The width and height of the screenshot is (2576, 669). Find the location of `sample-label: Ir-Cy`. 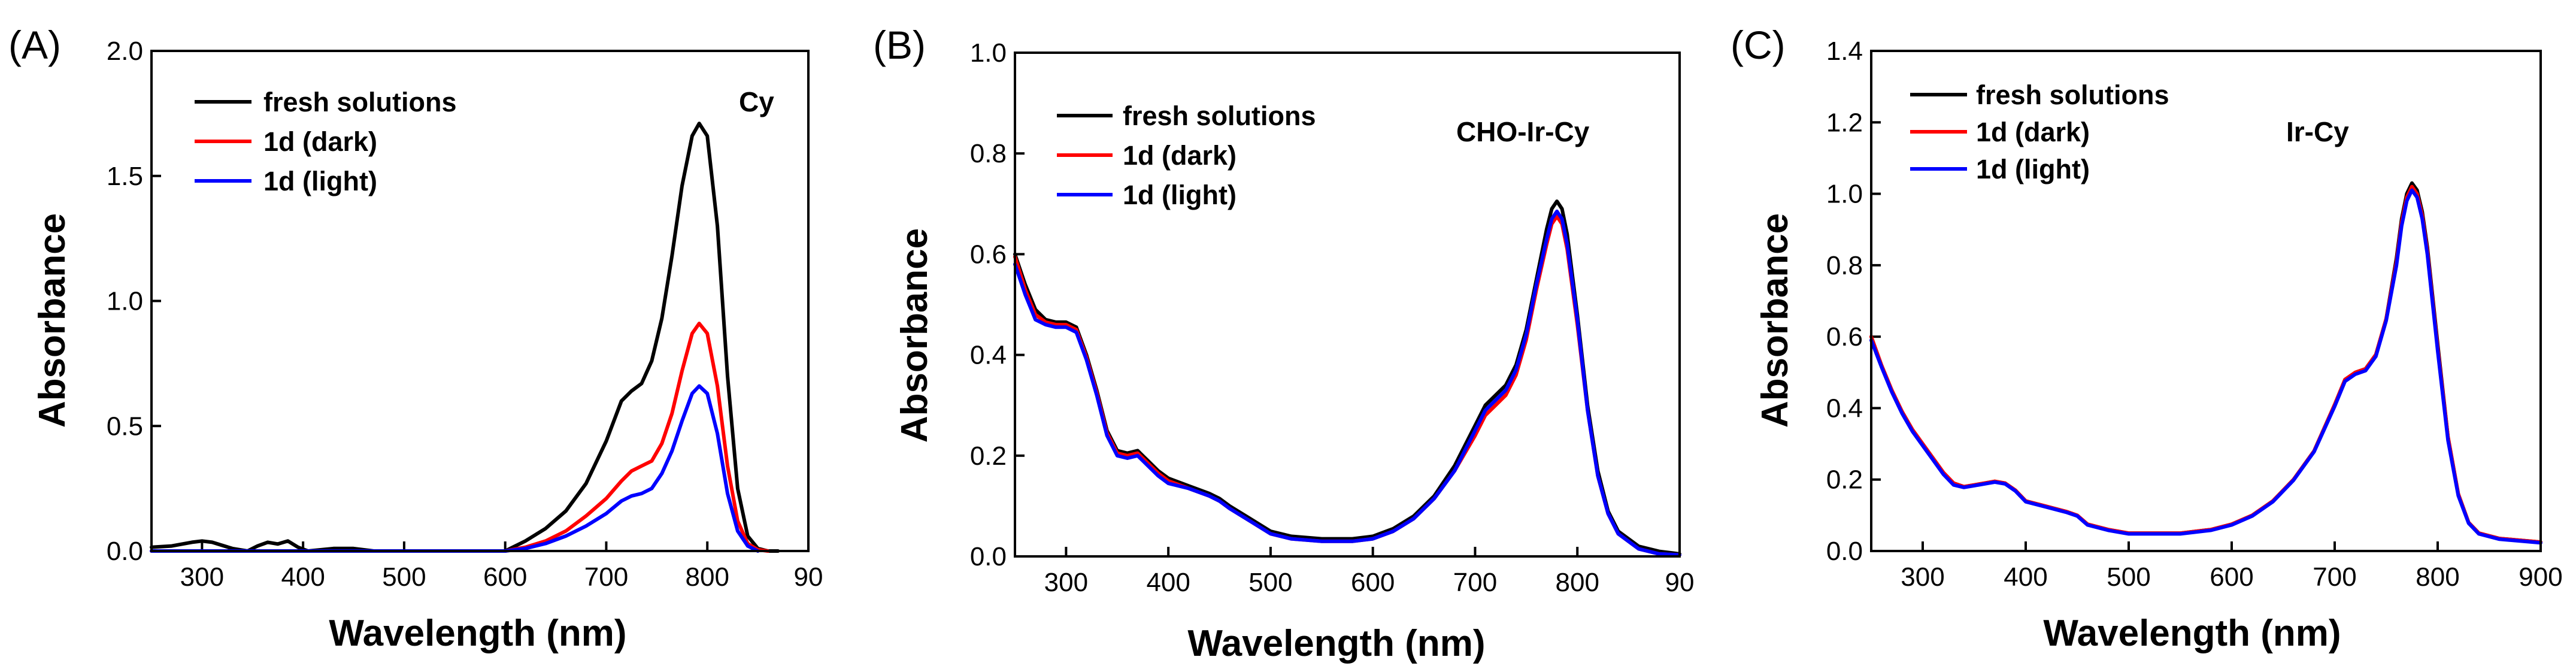

sample-label: Ir-Cy is located at coordinates (2317, 132).